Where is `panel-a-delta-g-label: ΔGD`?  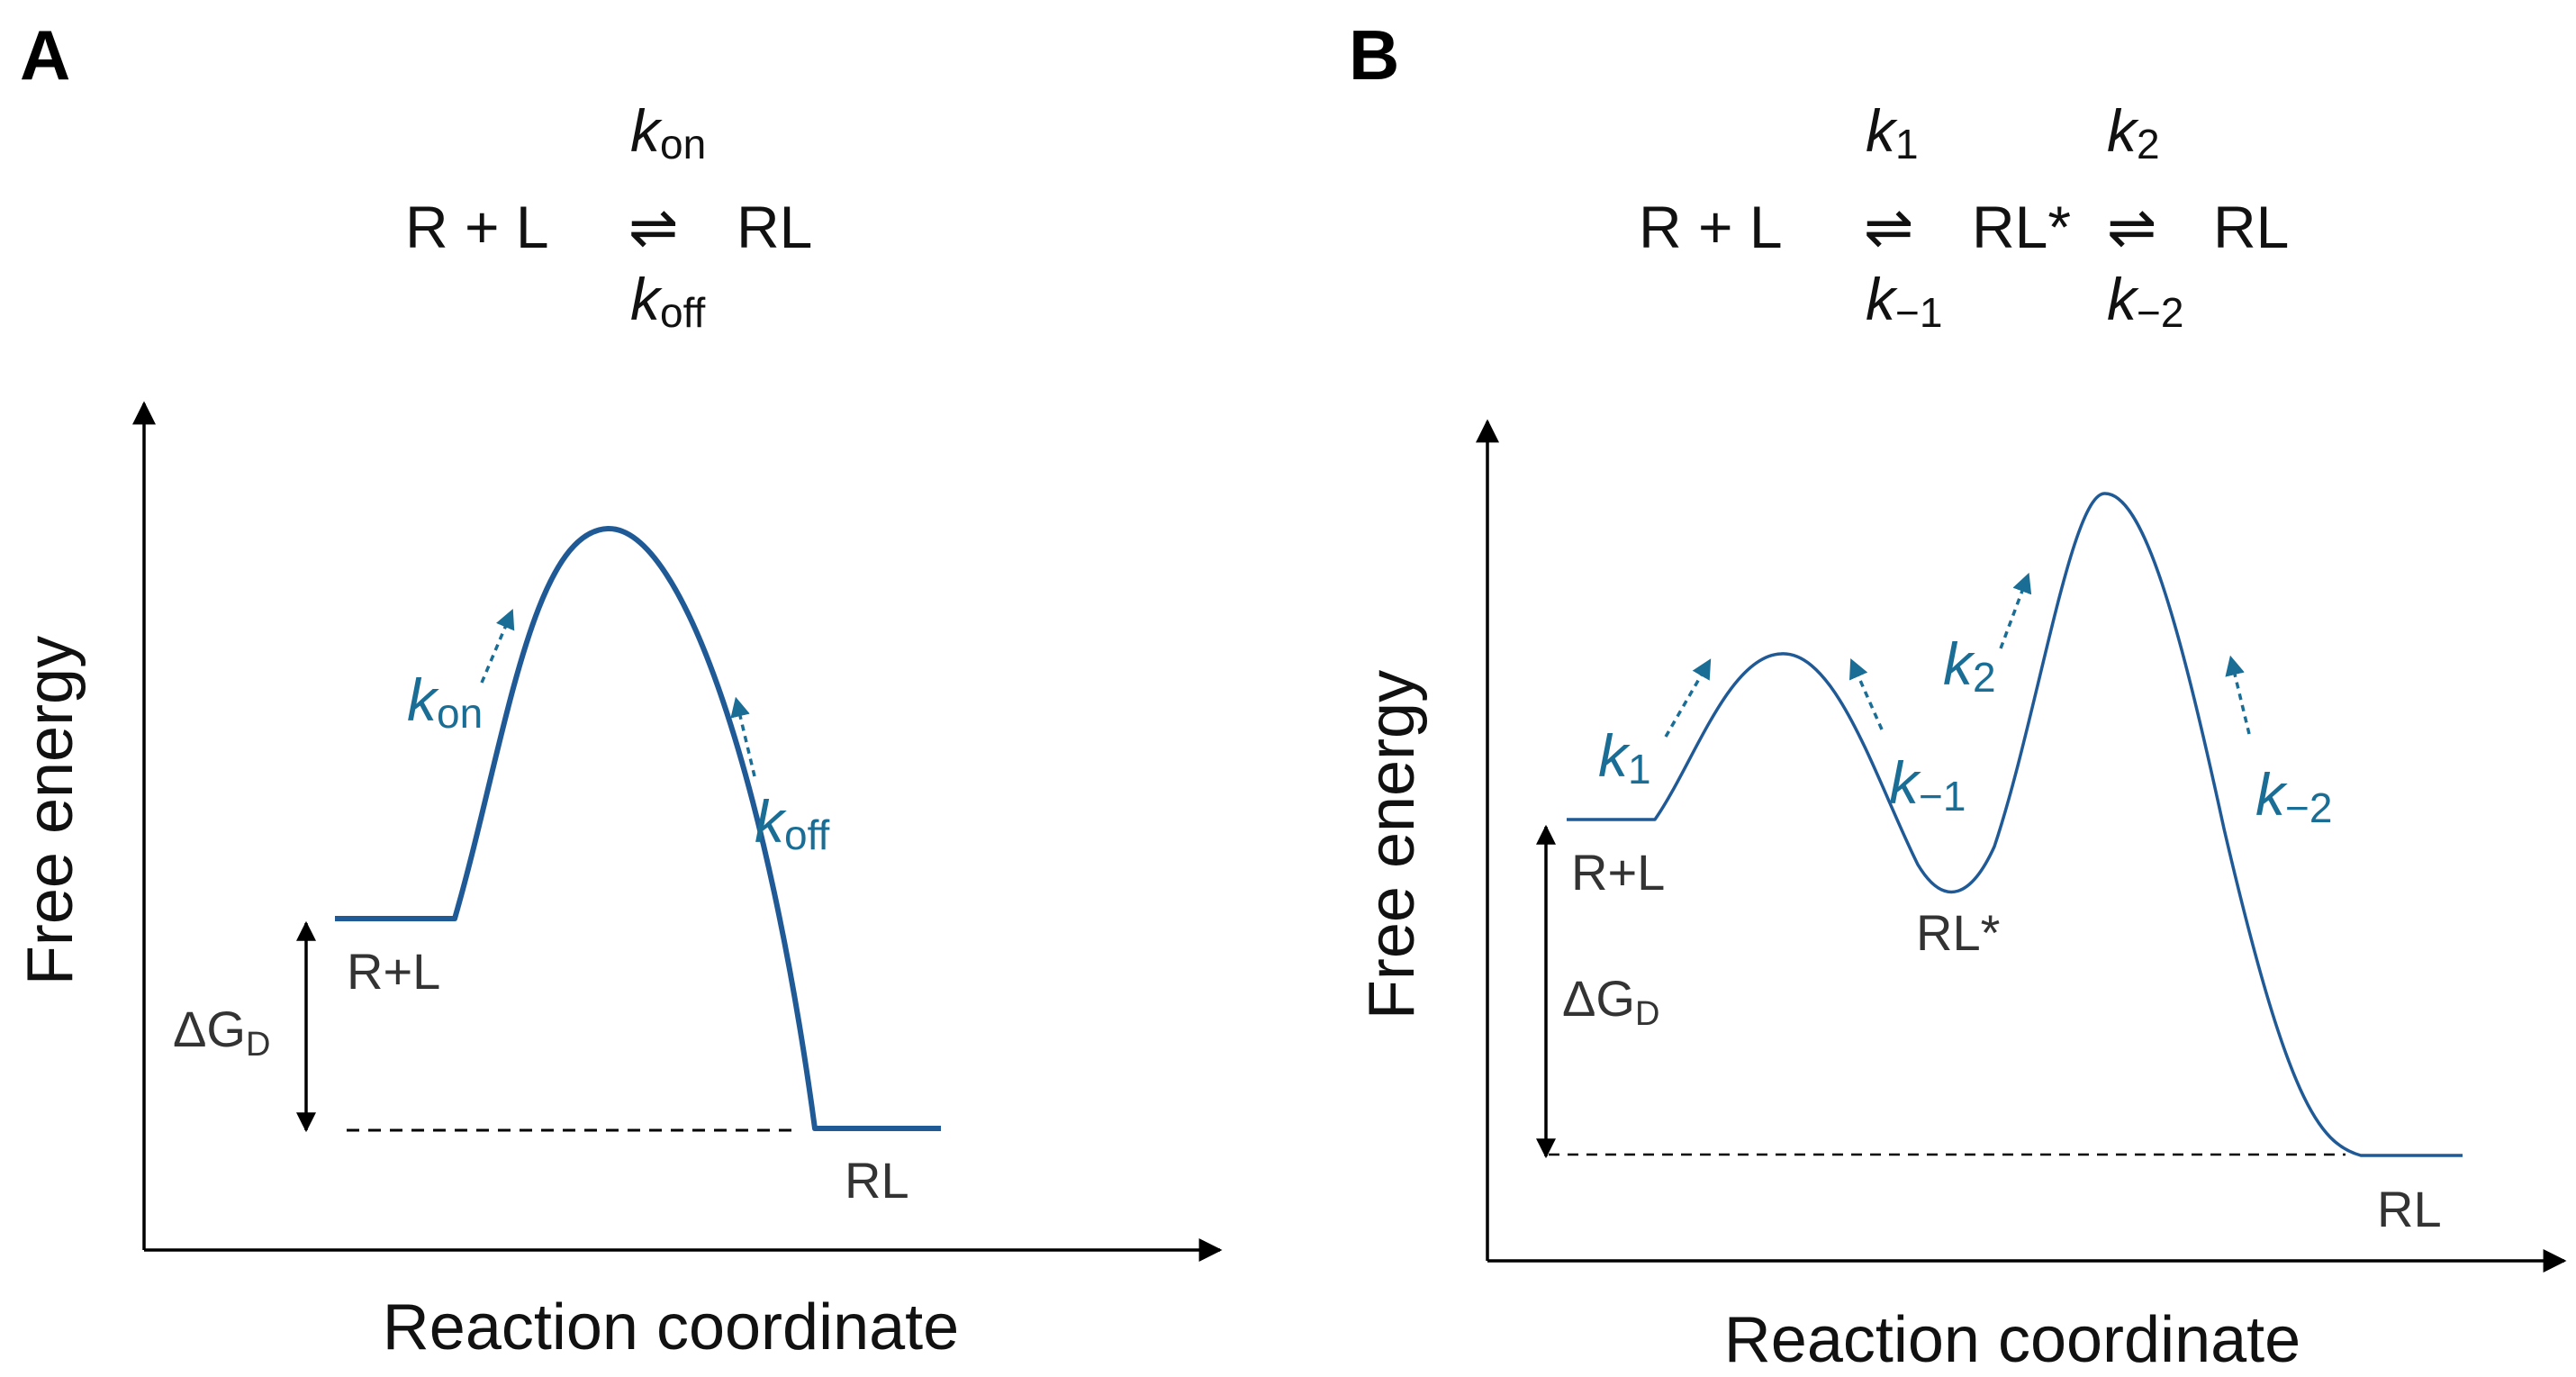
panel-a-delta-g-label: ΔGD is located at coordinates (221, 1032).